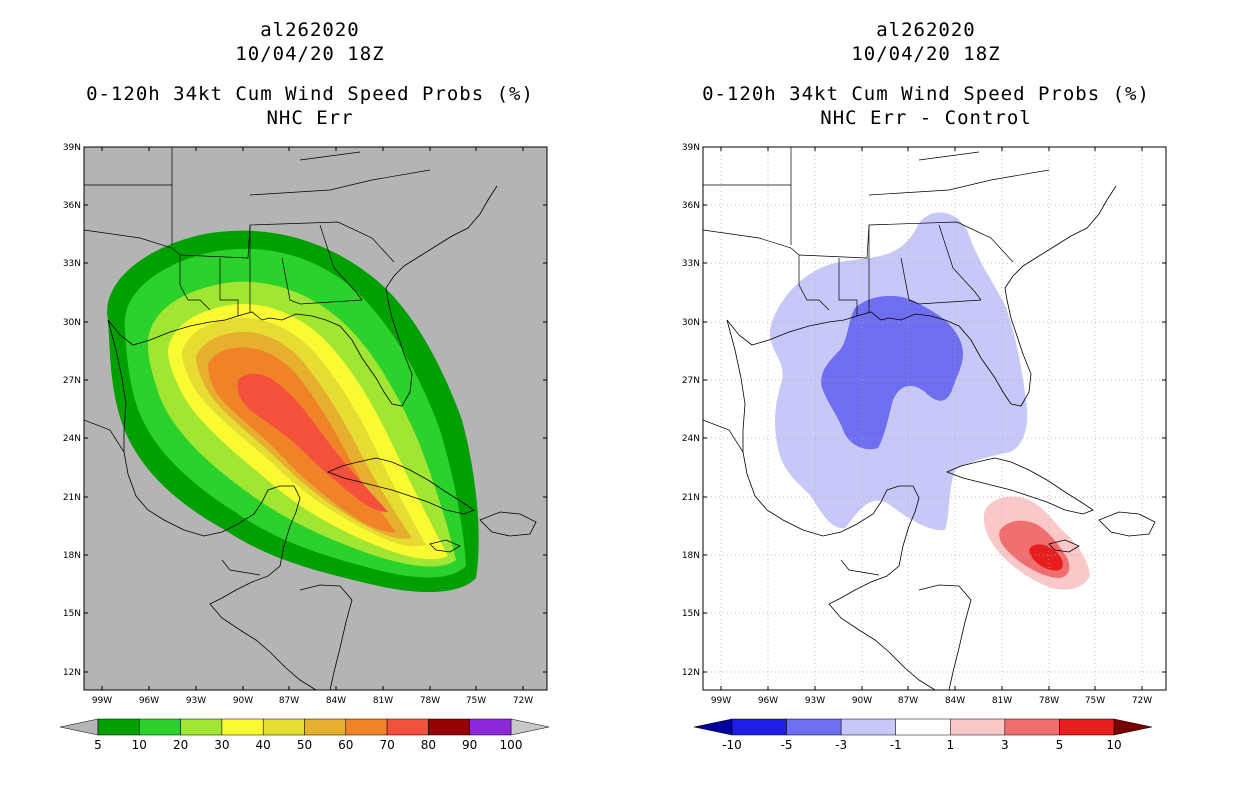 This screenshot has width=1236, height=800. I want to click on diff-pos5-region, so click(1046, 557).